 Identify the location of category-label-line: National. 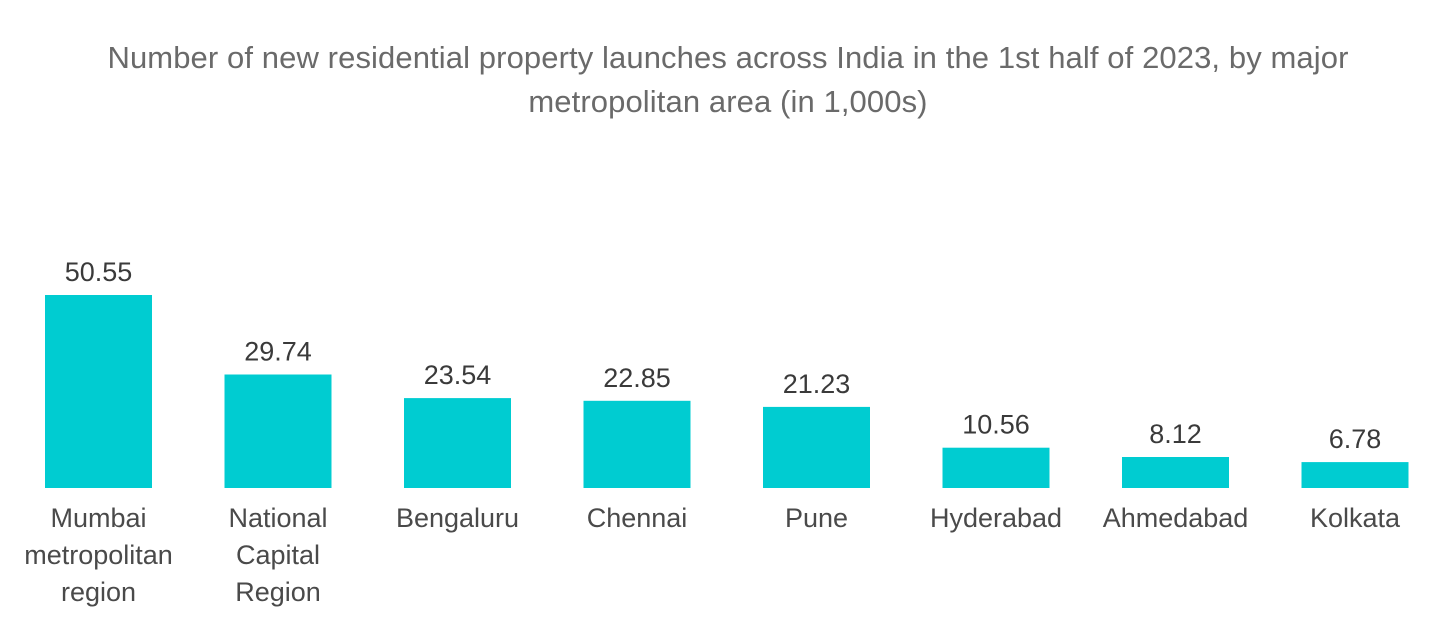
(277, 518).